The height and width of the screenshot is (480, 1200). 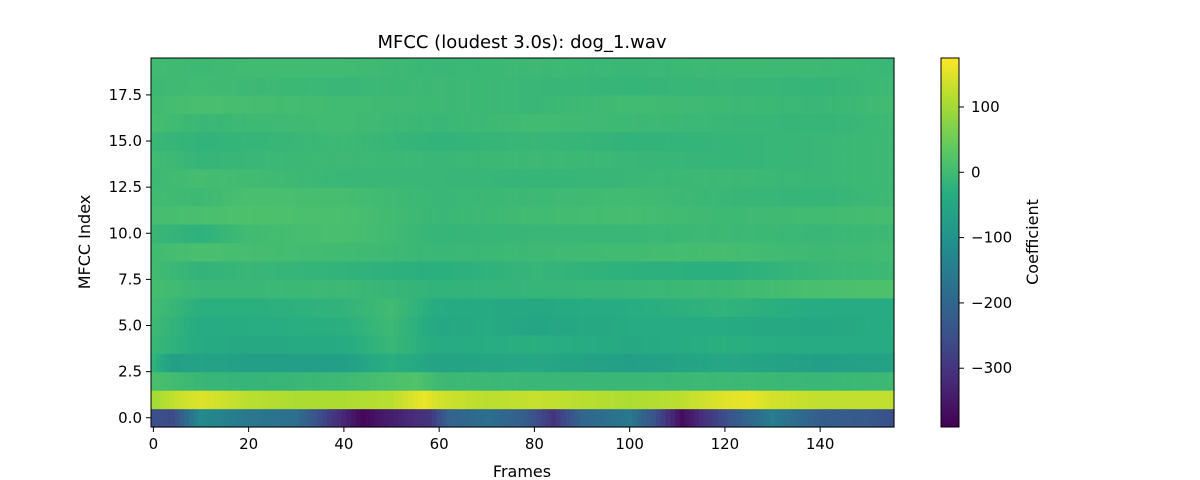 I want to click on x-axis: 0 20 40 60 80 100 120 140, so click(x=491, y=440).